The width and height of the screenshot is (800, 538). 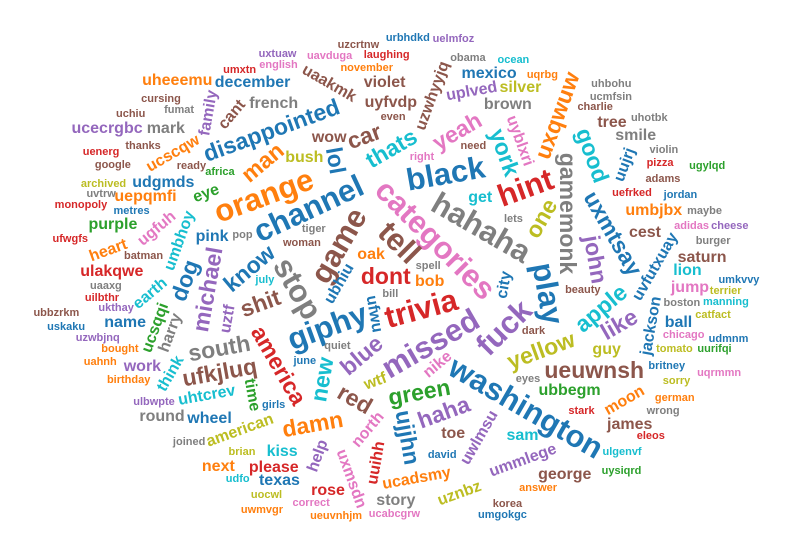 What do you see at coordinates (459, 494) in the screenshot?
I see `cloud-word-uznbz: uznbz` at bounding box center [459, 494].